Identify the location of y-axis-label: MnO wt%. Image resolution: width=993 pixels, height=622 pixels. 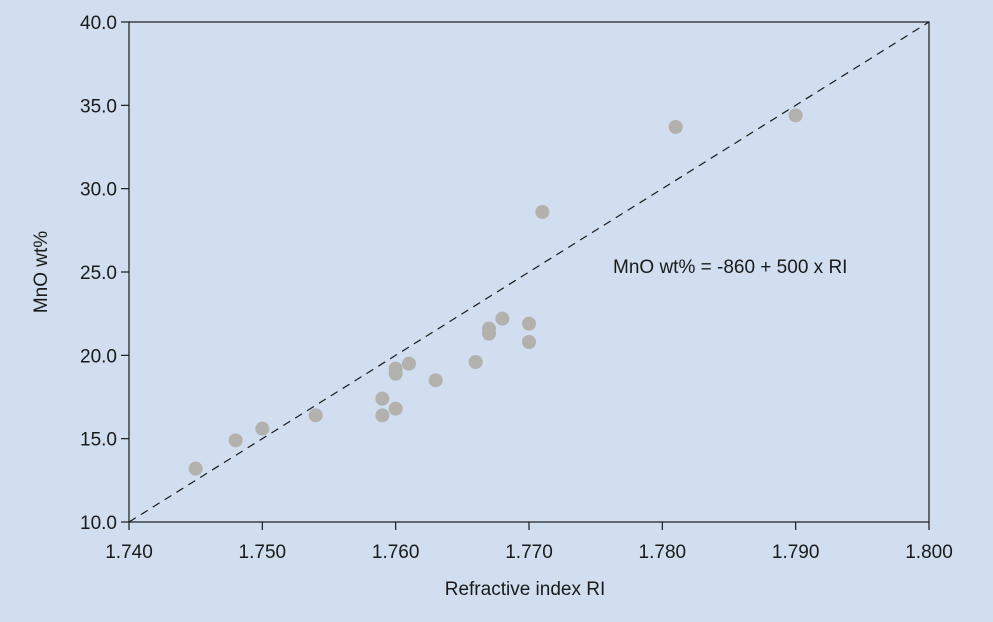
(41, 272).